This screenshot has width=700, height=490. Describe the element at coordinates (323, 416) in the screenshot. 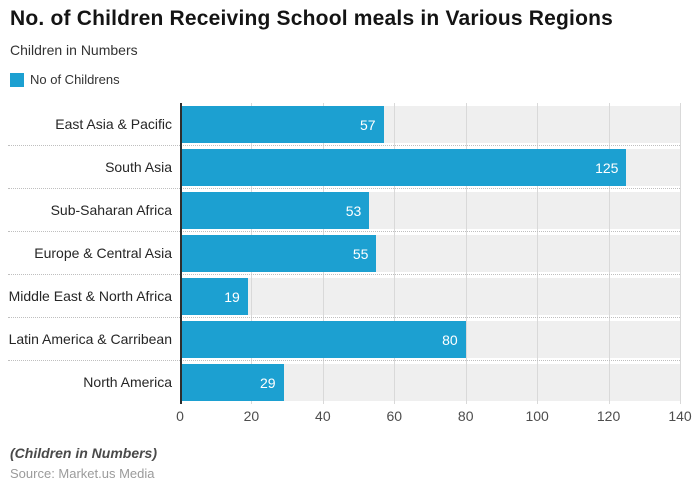

I see `x-tick-label: 40` at that location.